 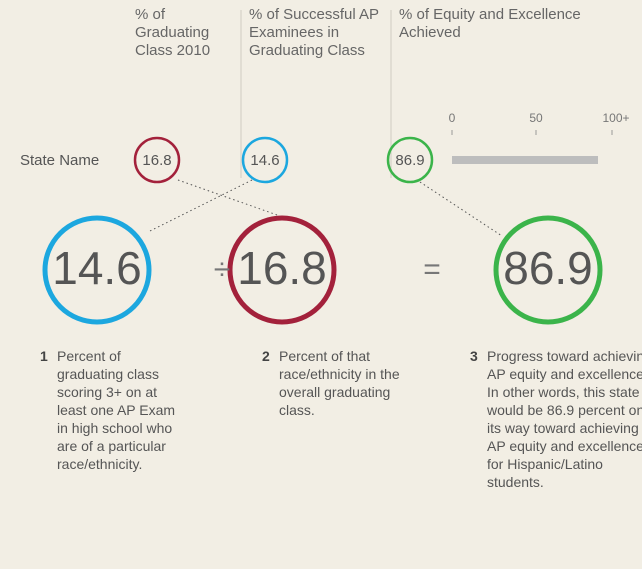 I want to click on tick-label: 100+, so click(x=615, y=118).